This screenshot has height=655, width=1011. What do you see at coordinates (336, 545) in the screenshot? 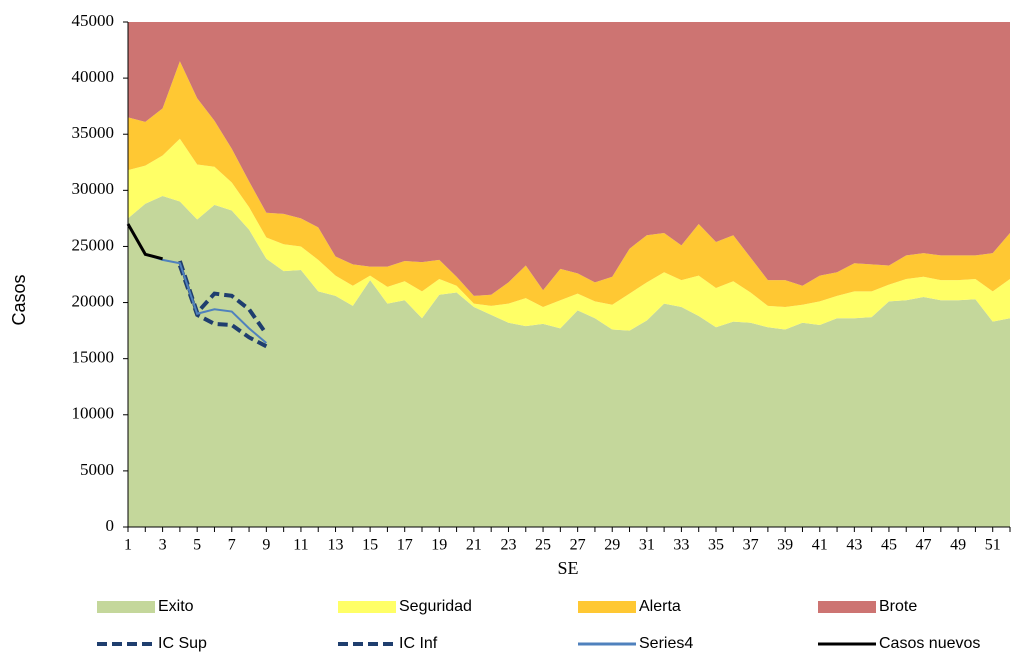
I see `x-tick-label: 13` at bounding box center [336, 545].